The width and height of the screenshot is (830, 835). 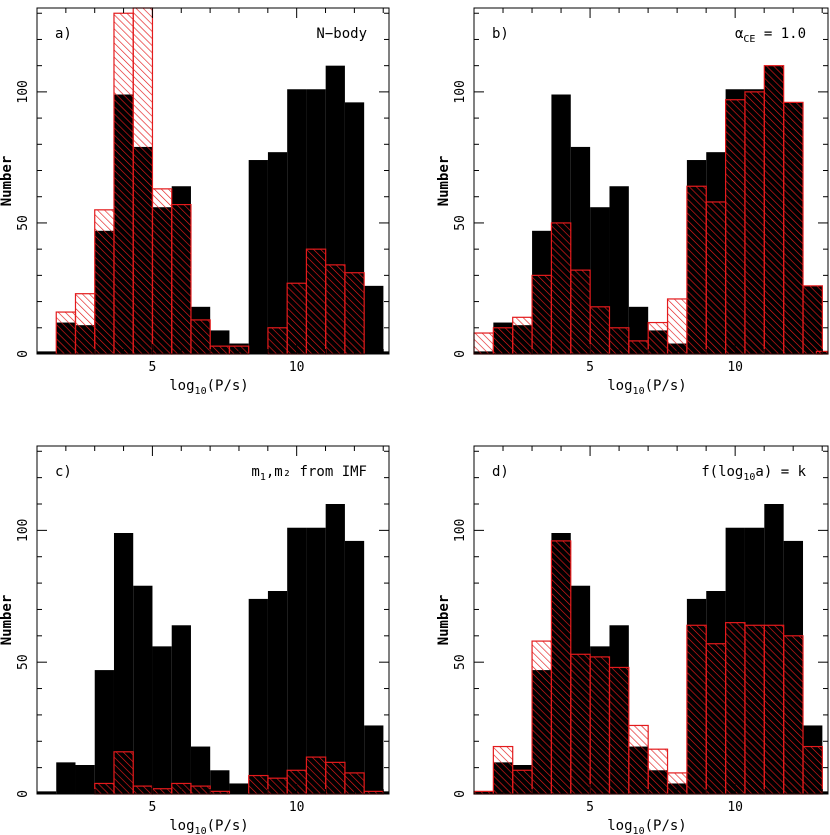 What do you see at coordinates (780, 472) in the screenshot?
I see `annotation-rest: a) = k` at bounding box center [780, 472].